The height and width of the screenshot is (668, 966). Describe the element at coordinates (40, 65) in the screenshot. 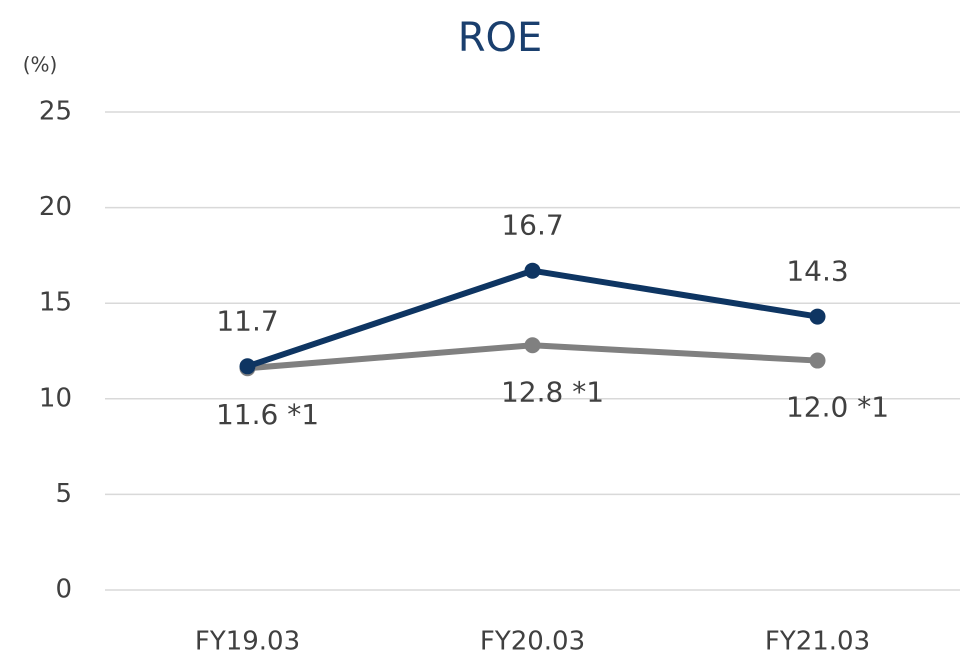

I see `y-axis-label: (%)` at that location.